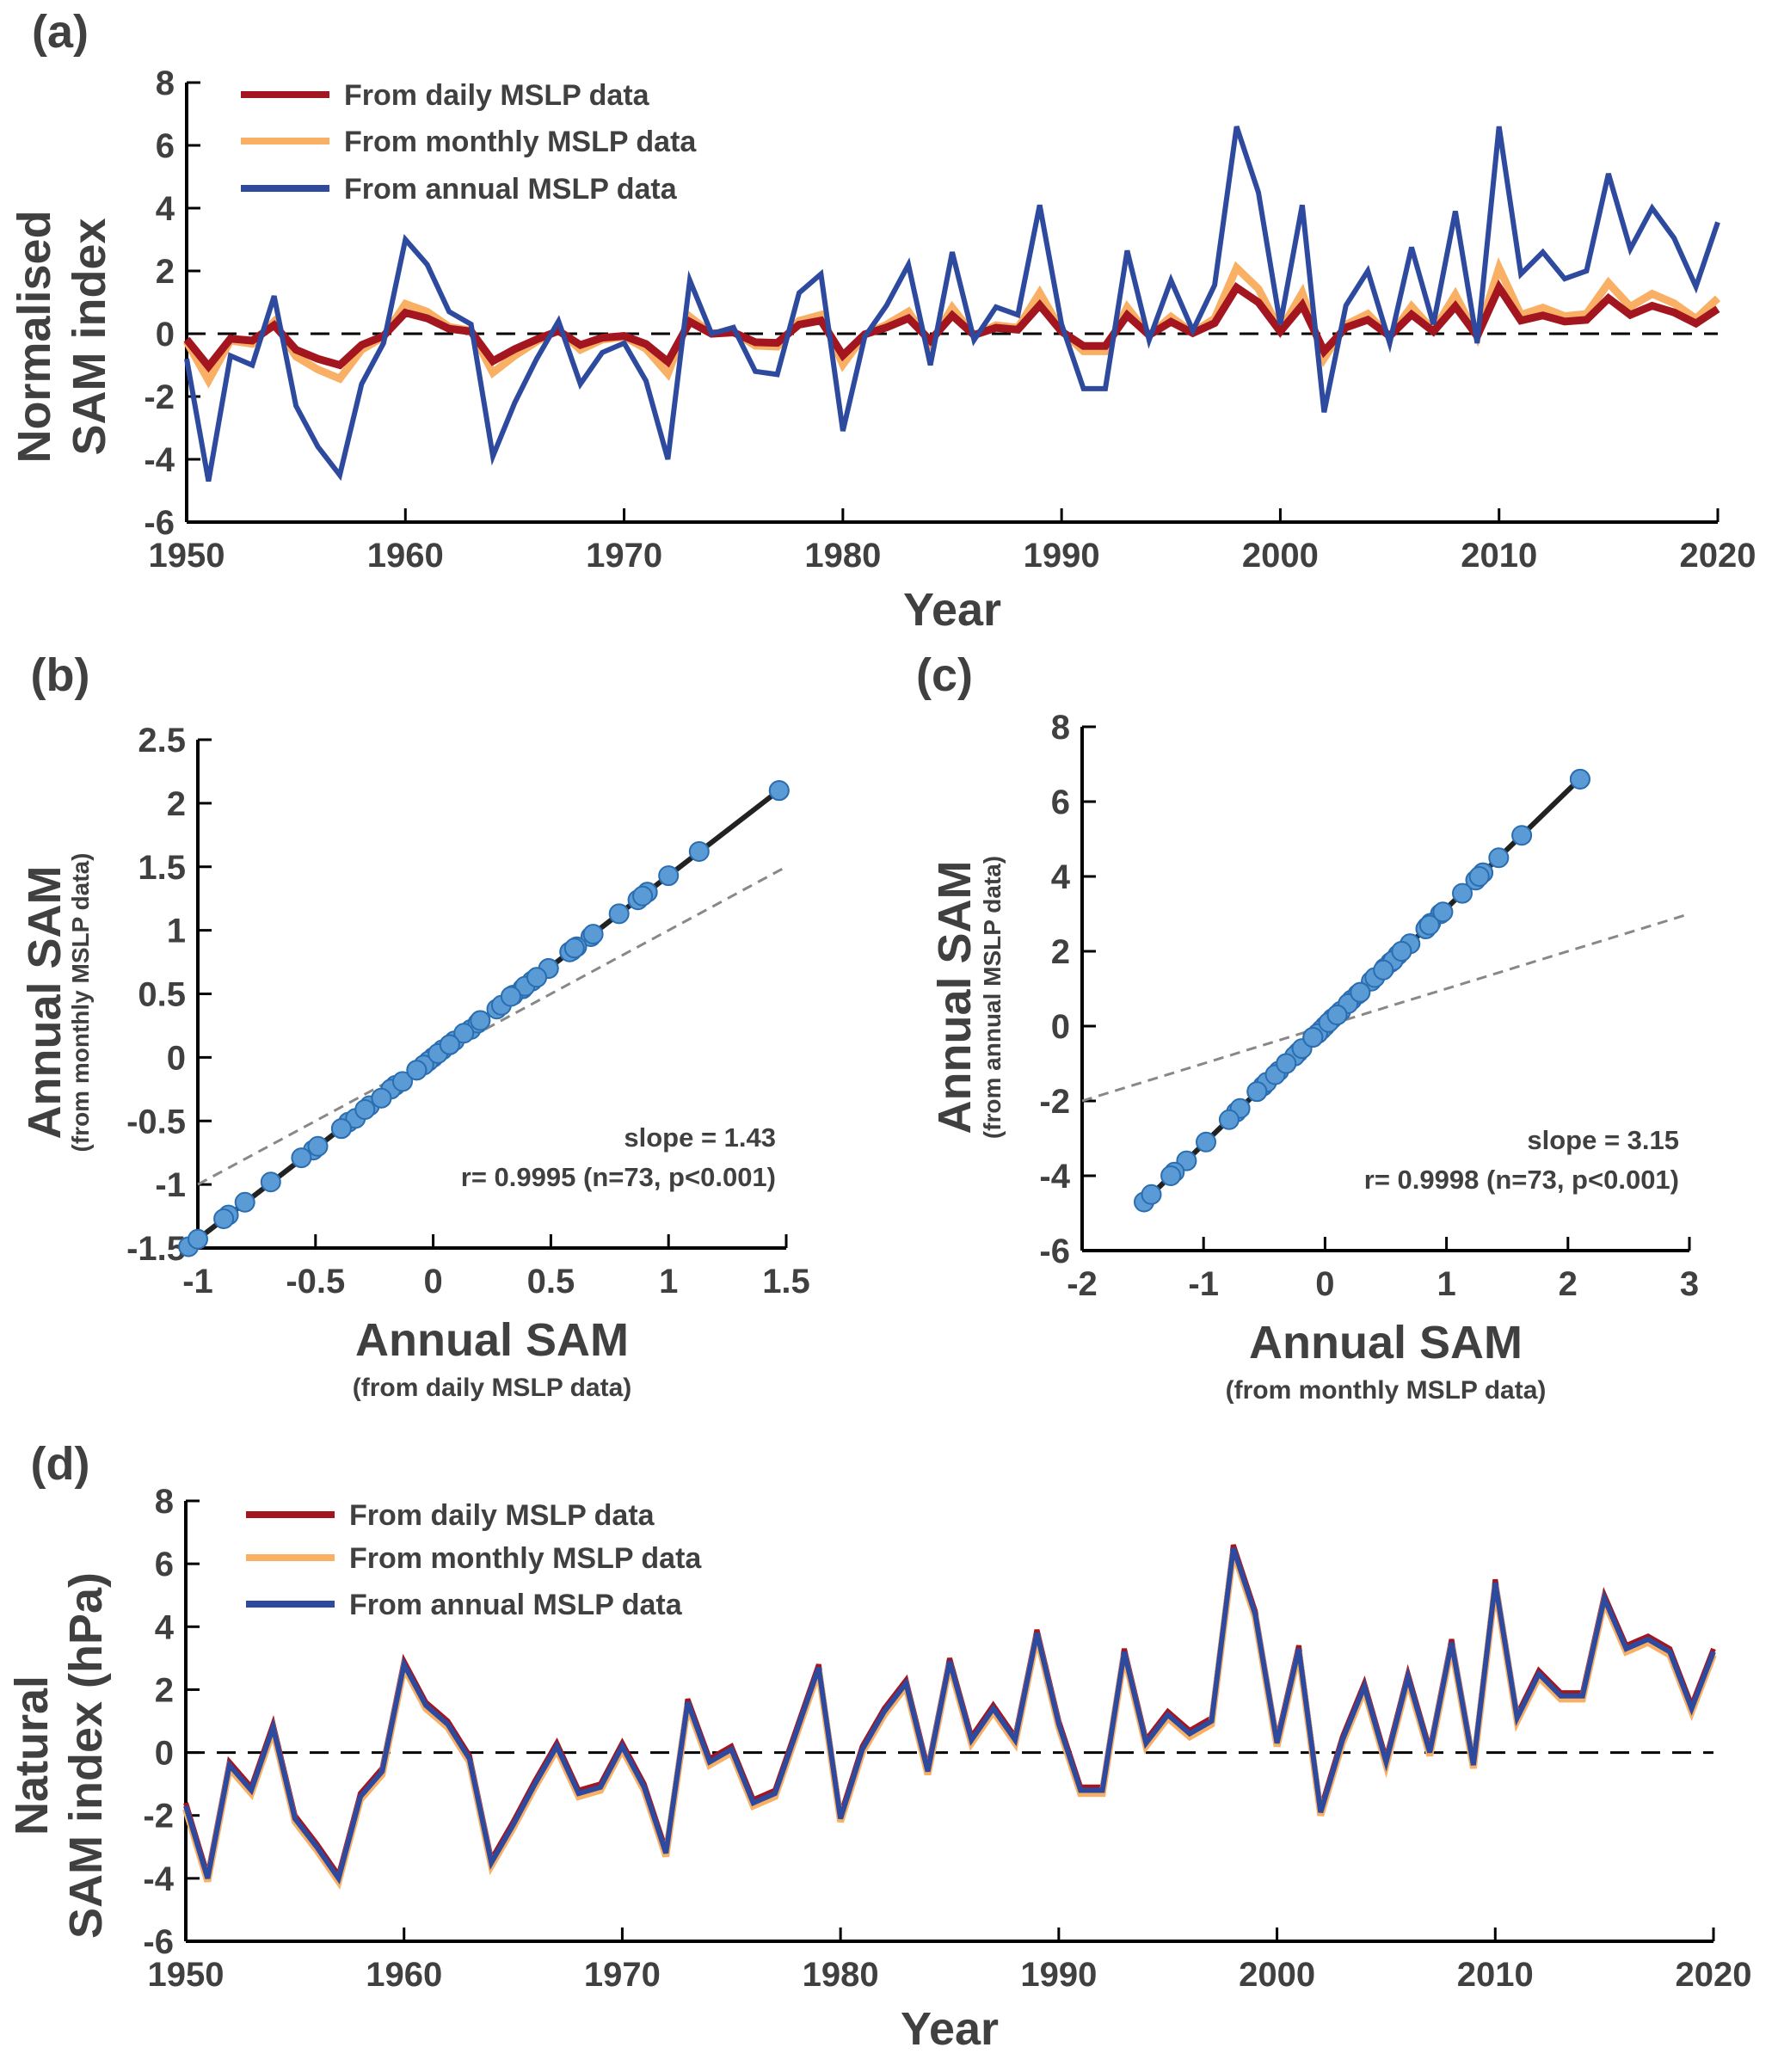 The width and height of the screenshot is (1778, 2072). Describe the element at coordinates (1718, 556) in the screenshot. I see `x-tick-label: 2020` at that location.